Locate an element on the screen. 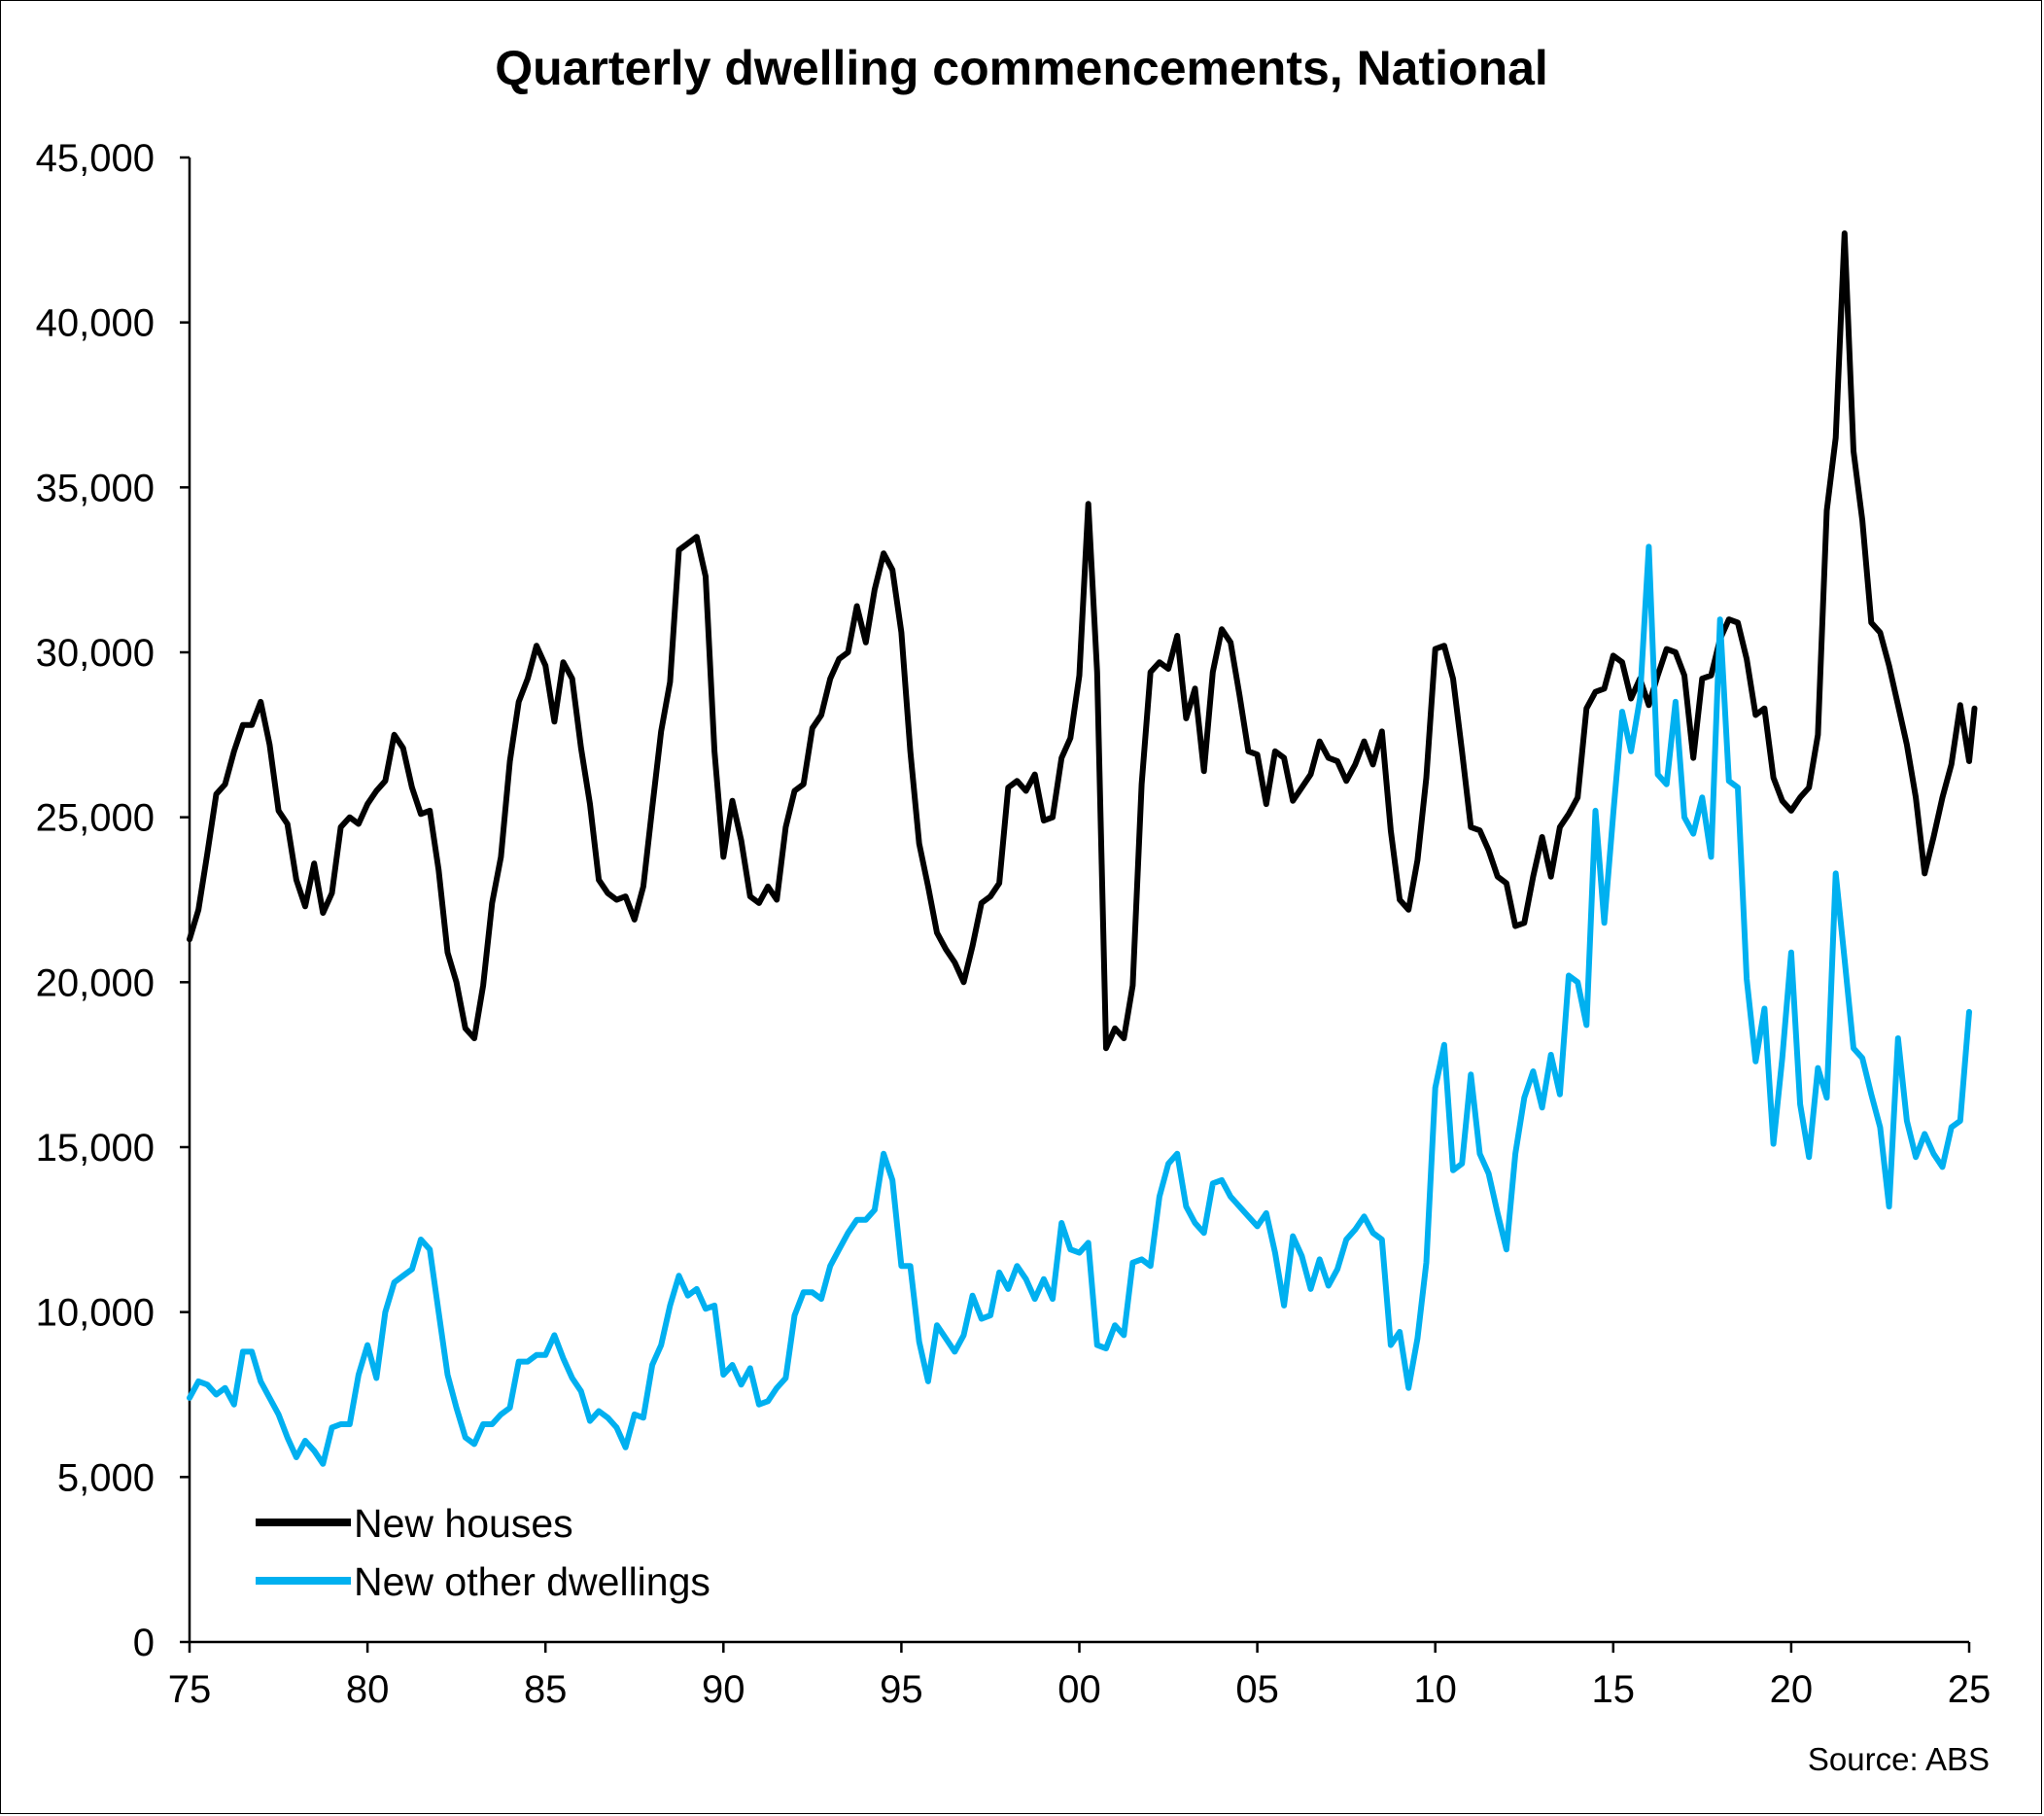 The width and height of the screenshot is (2044, 1816). y-tick-label: 15,000 is located at coordinates (95, 1148).